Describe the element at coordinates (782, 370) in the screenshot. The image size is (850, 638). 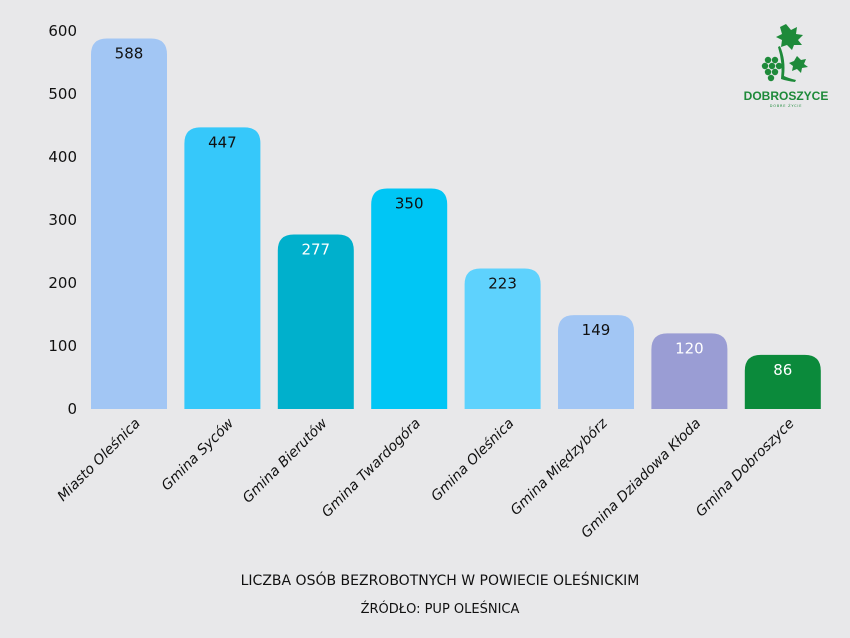
I see `data-label: 86` at that location.